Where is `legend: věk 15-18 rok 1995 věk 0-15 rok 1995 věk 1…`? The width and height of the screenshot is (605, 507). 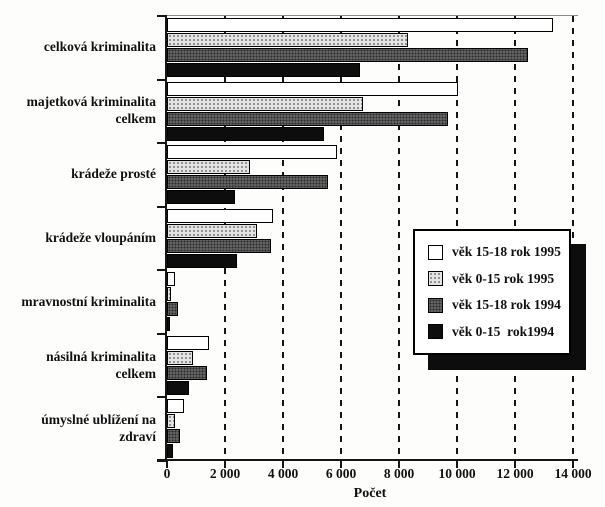
legend: věk 15-18 rok 1995 věk 0-15 rok 1995 věk 1… is located at coordinates (492, 292).